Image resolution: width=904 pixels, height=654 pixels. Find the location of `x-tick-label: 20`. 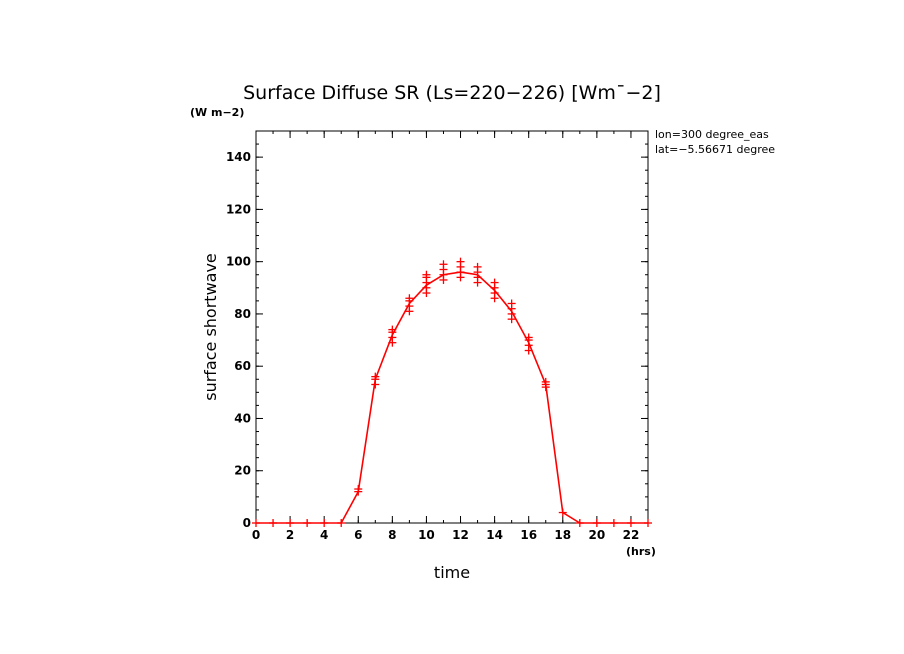

x-tick-label: 20 is located at coordinates (597, 535).